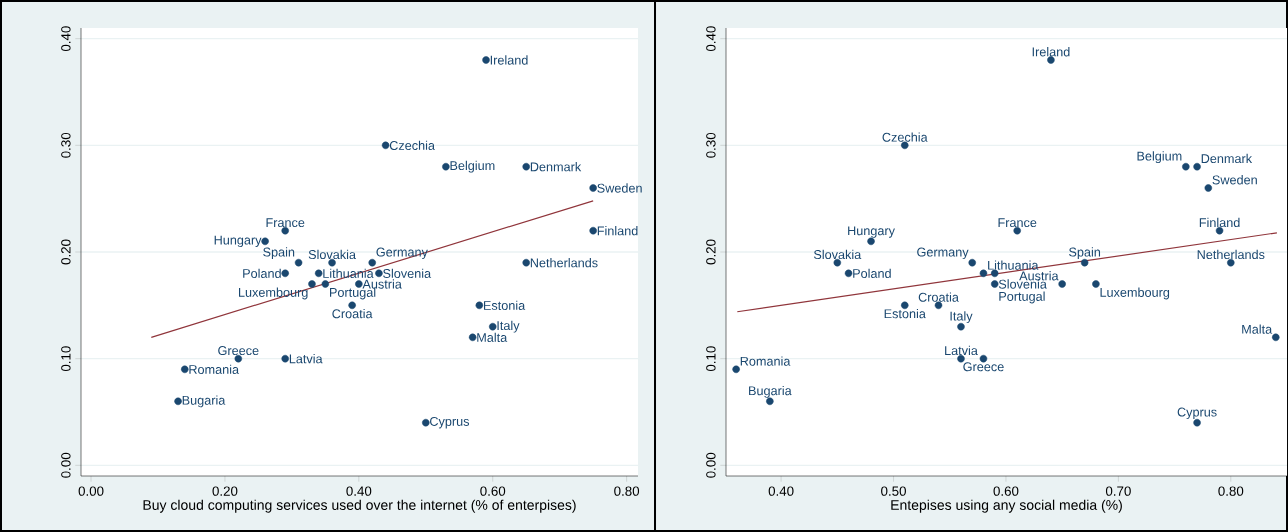 The height and width of the screenshot is (532, 1288). What do you see at coordinates (872, 273) in the screenshot?
I see `annotation: Poland` at bounding box center [872, 273].